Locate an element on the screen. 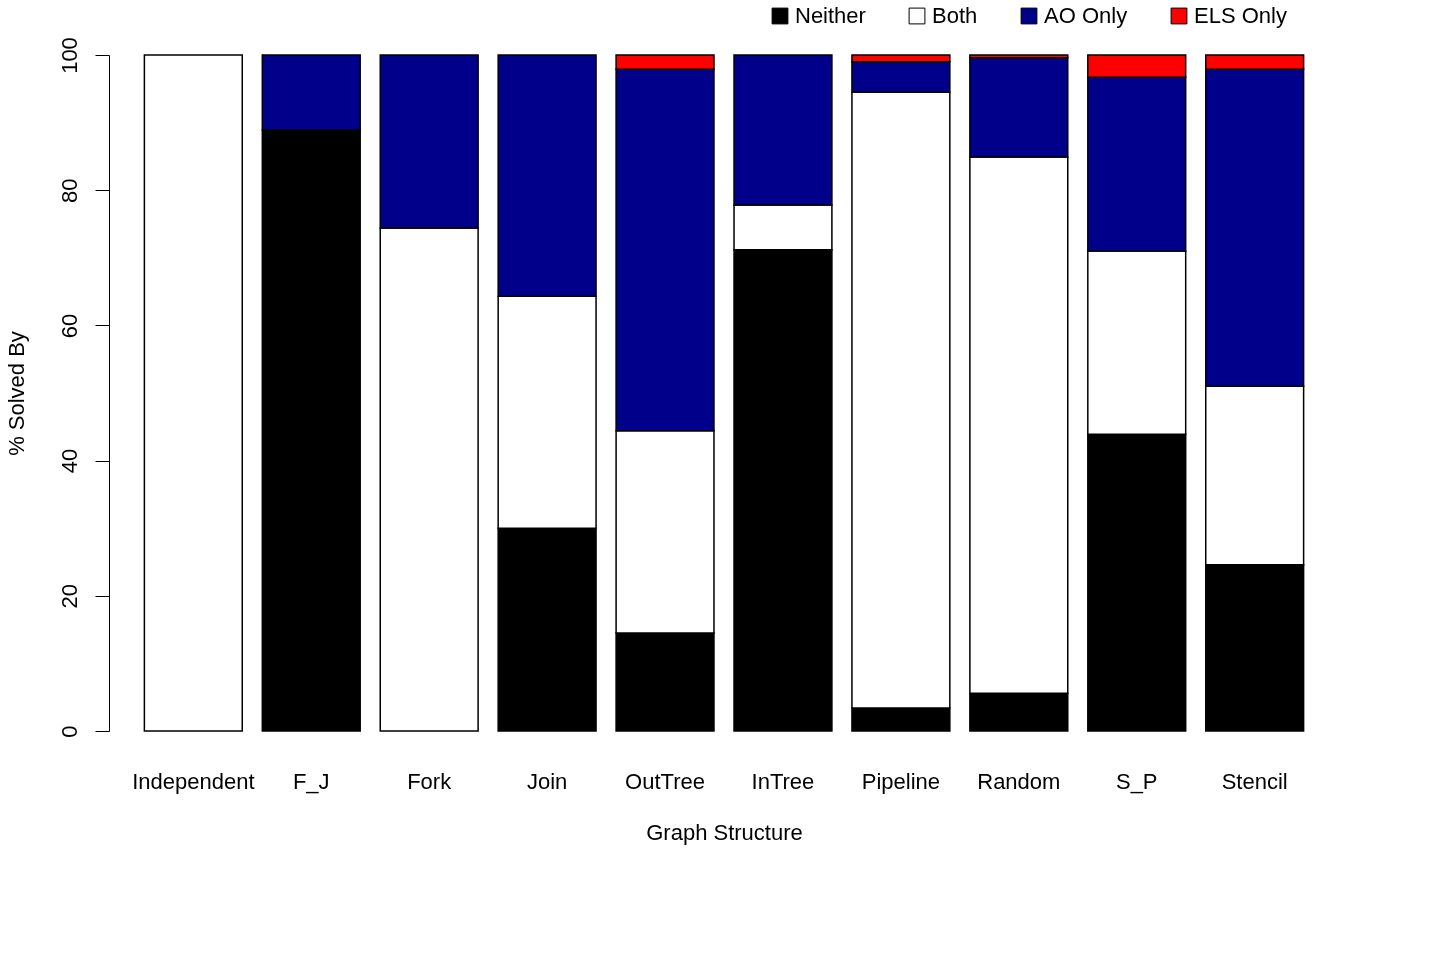  y-tick-label: 80 is located at coordinates (69, 190).